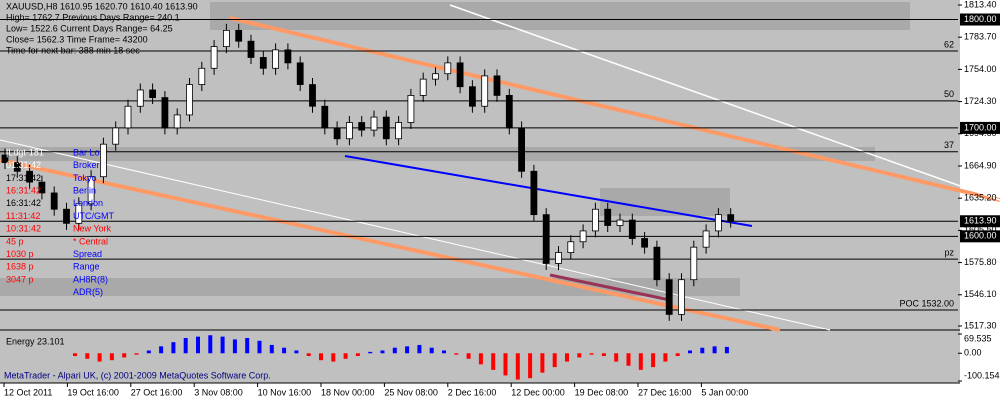 Image resolution: width=1000 pixels, height=400 pixels. I want to click on clock-value: 17:31:42, so click(23, 178).